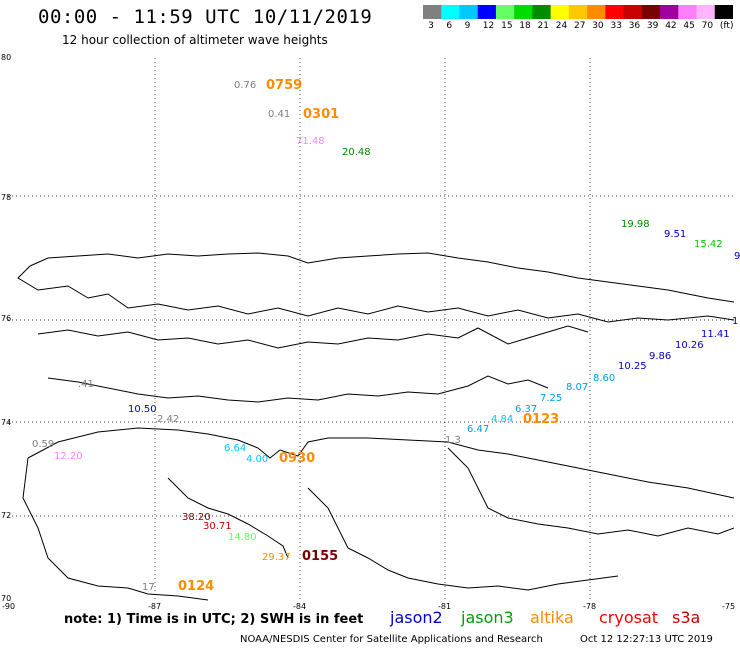 This screenshot has height=650, width=740. What do you see at coordinates (708, 244) in the screenshot?
I see `obs-label: 15.42` at bounding box center [708, 244].